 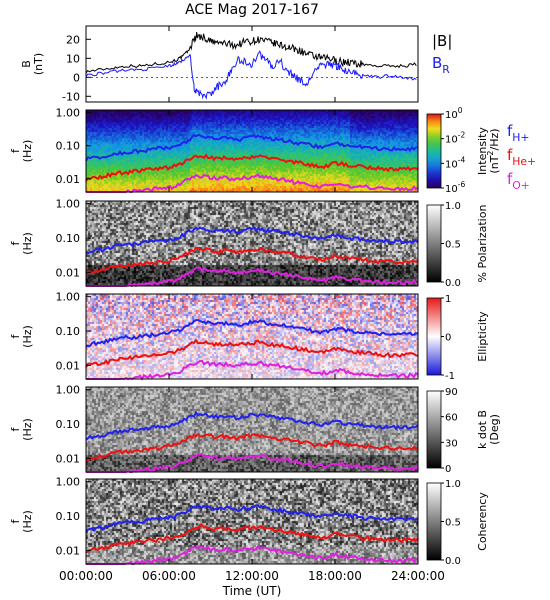 I want to click on x-tick-label: 12:00:00, so click(x=252, y=576).